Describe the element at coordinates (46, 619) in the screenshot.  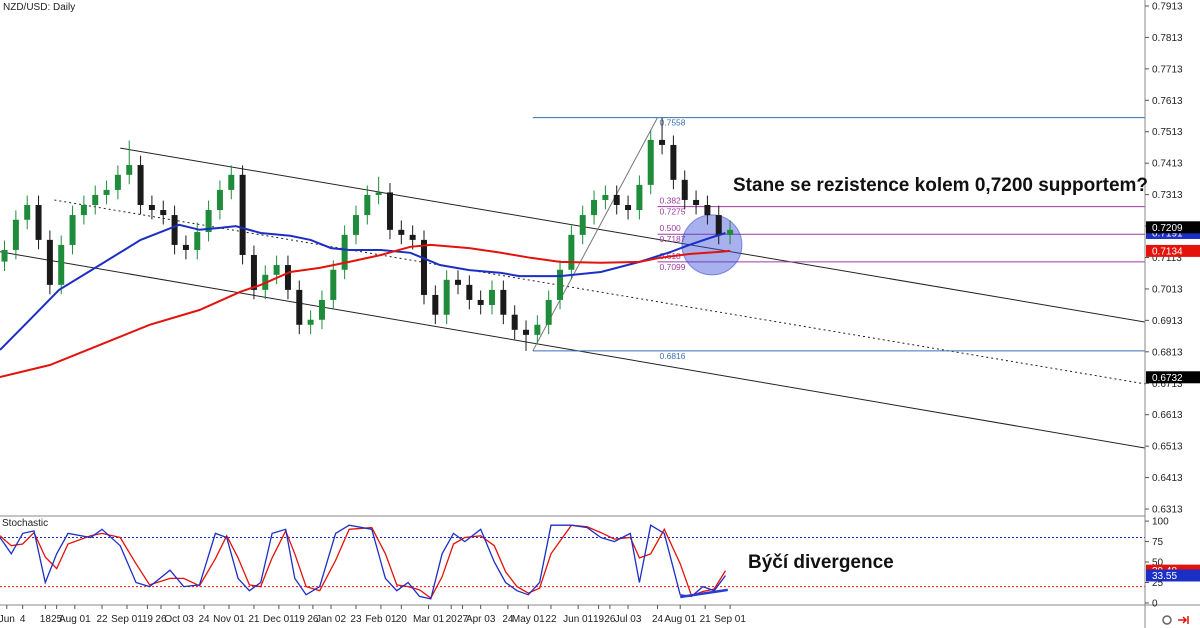
I see `x-tick-label: 18` at that location.